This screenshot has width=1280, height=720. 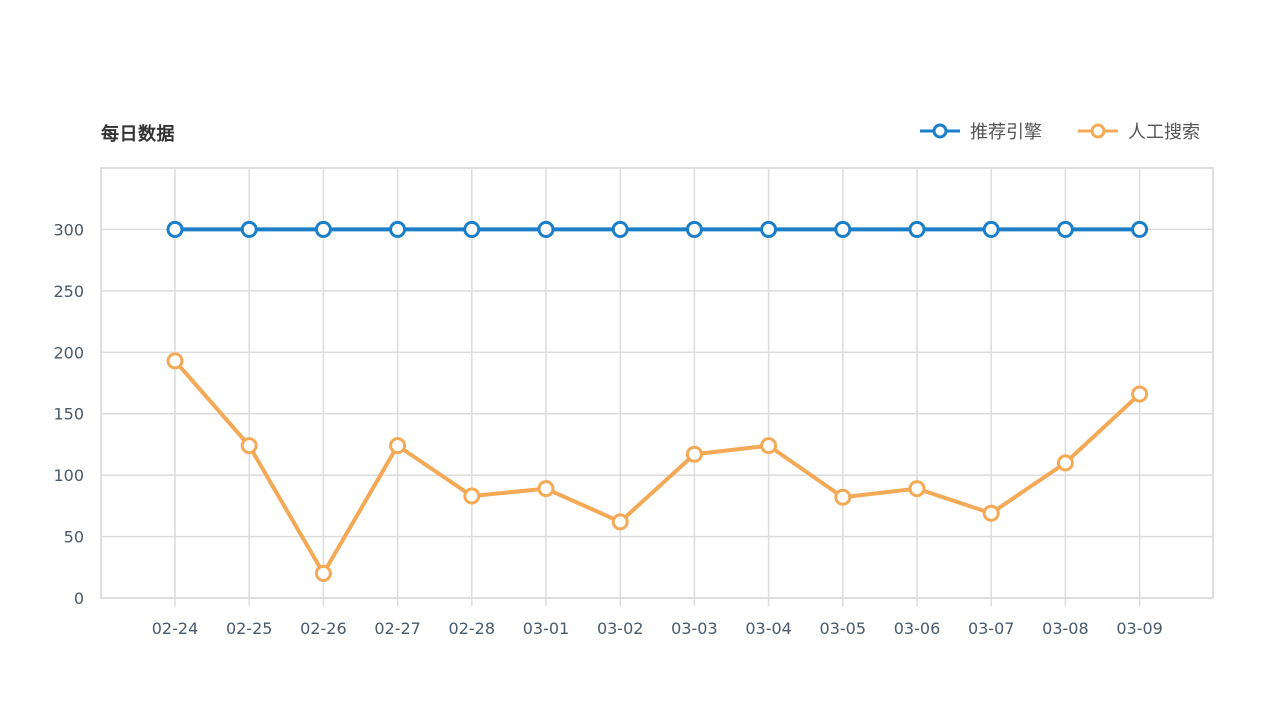 I want to click on legend-label-manual: 人工搜索, so click(x=1164, y=132).